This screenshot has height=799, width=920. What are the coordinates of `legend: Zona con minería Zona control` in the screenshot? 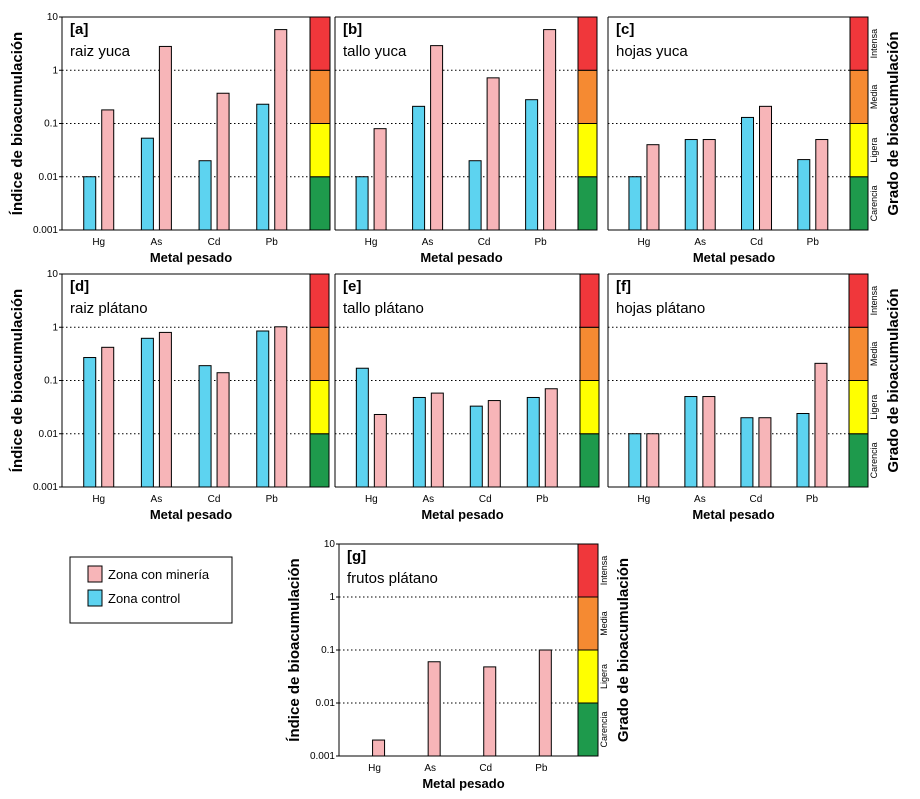 It's located at (151, 590).